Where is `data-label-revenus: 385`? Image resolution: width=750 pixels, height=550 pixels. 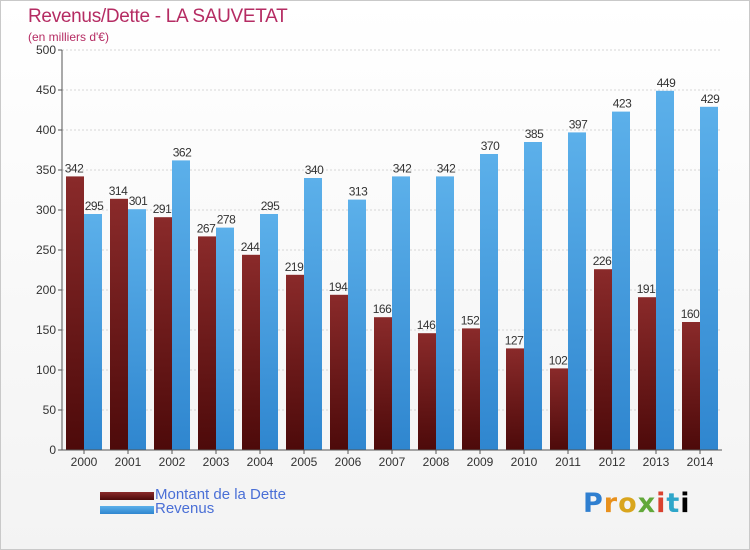 data-label-revenus: 385 is located at coordinates (534, 134).